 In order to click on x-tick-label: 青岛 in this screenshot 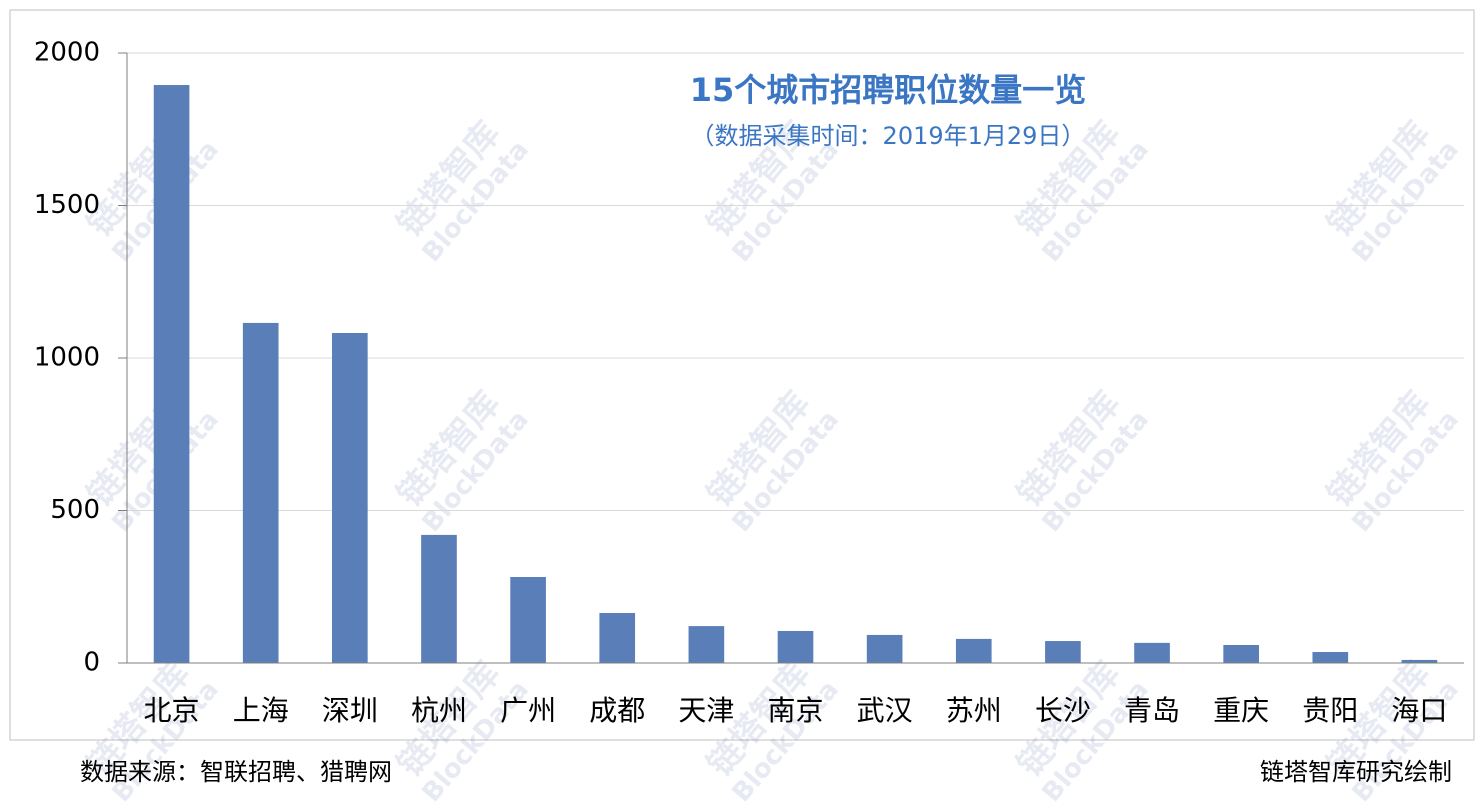, I will do `click(1152, 710)`.